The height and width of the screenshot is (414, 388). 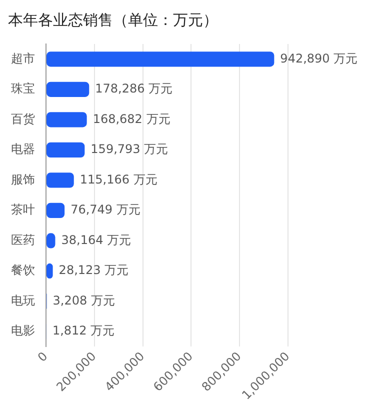 I want to click on data-label: 178,286 万元, so click(x=134, y=89).